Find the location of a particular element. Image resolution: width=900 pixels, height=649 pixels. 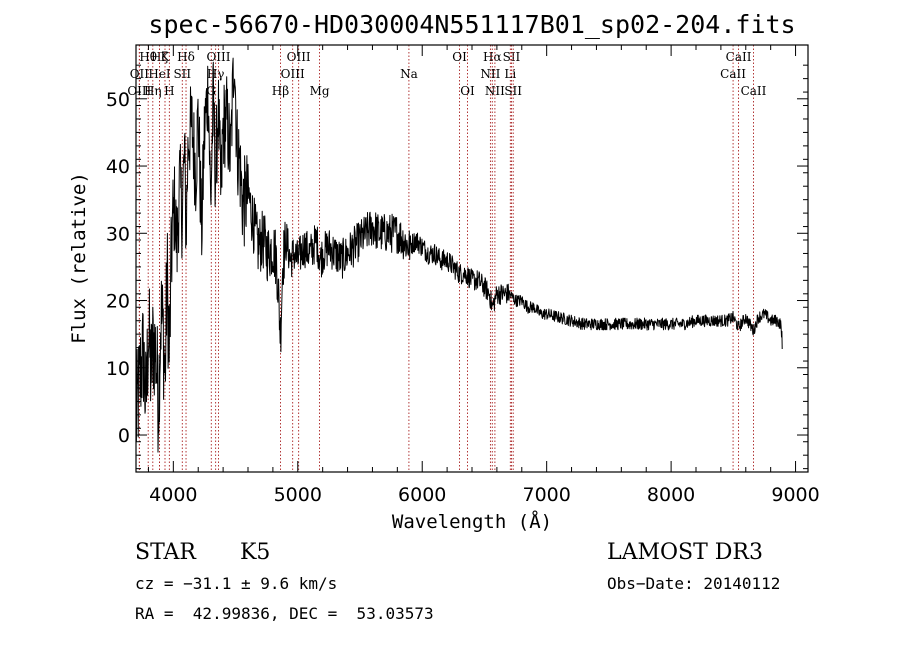

x-tick-label: 7000 is located at coordinates (546, 495).